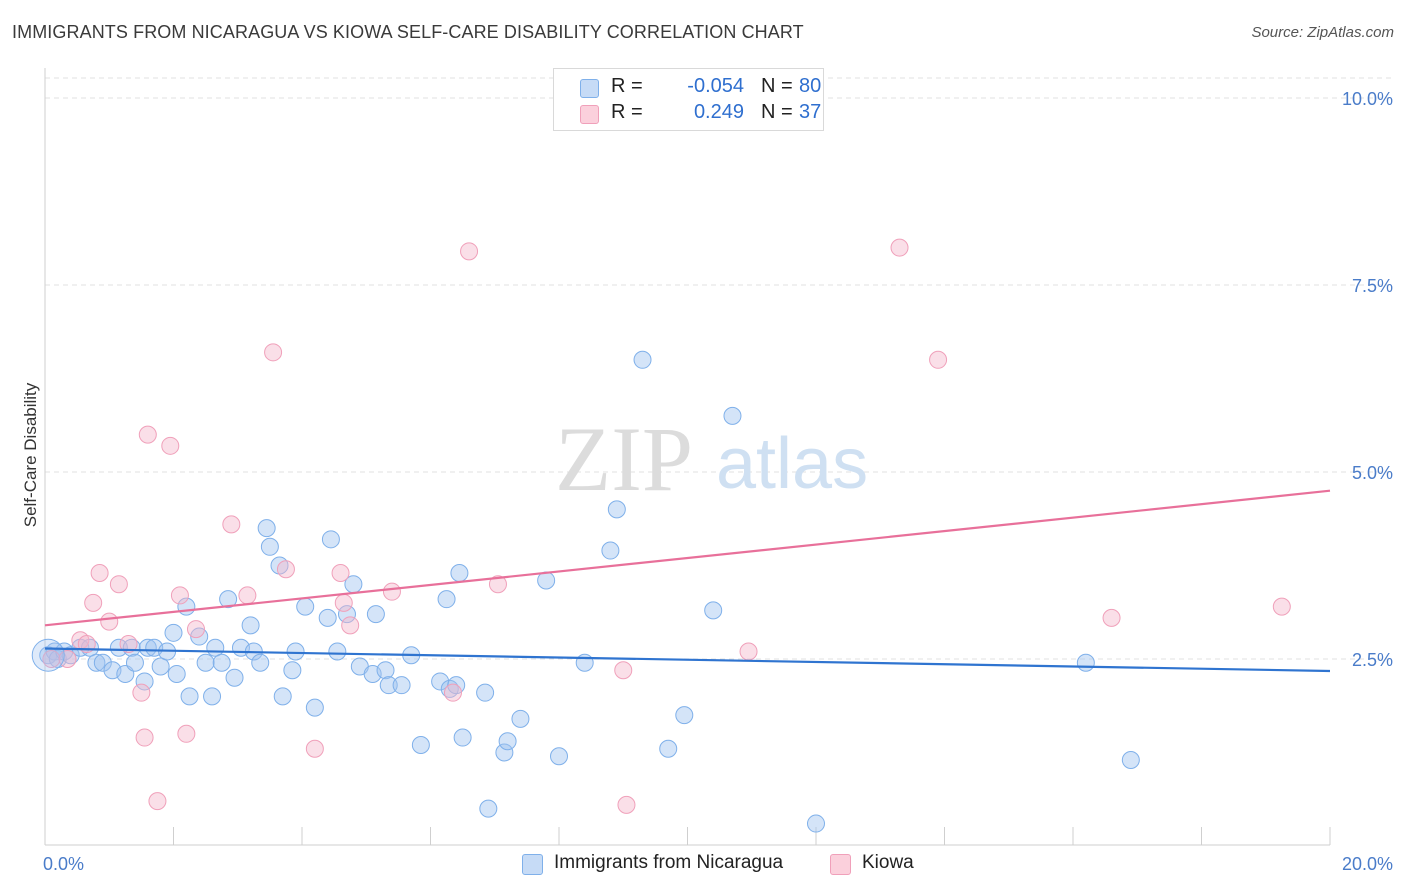 The height and width of the screenshot is (892, 1406). I want to click on legend-n-value: 80, so click(810, 86).